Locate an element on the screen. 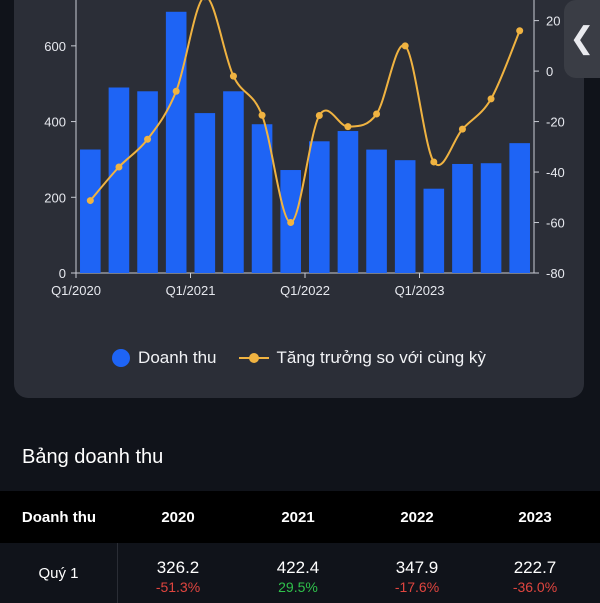  legend-item-revenue: Doanh thu is located at coordinates (164, 358).